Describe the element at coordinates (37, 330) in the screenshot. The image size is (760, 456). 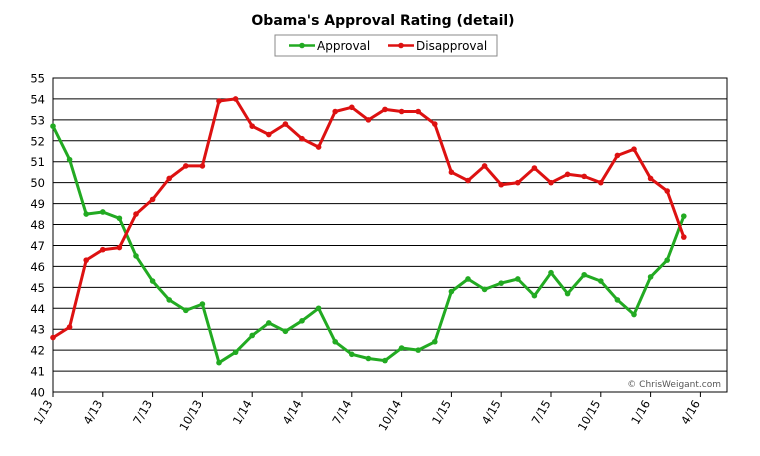
I see `y-tick-label: 43` at that location.